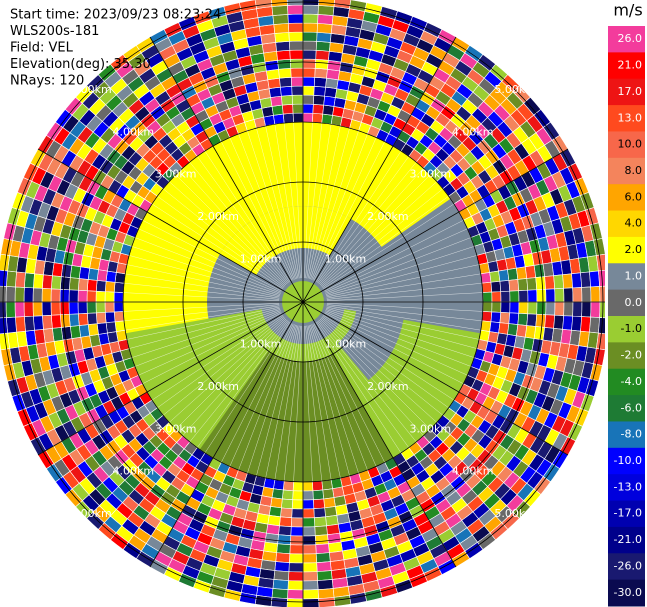  What do you see at coordinates (628, 460) in the screenshot?
I see `colorbar-label: -10.0` at bounding box center [628, 460].